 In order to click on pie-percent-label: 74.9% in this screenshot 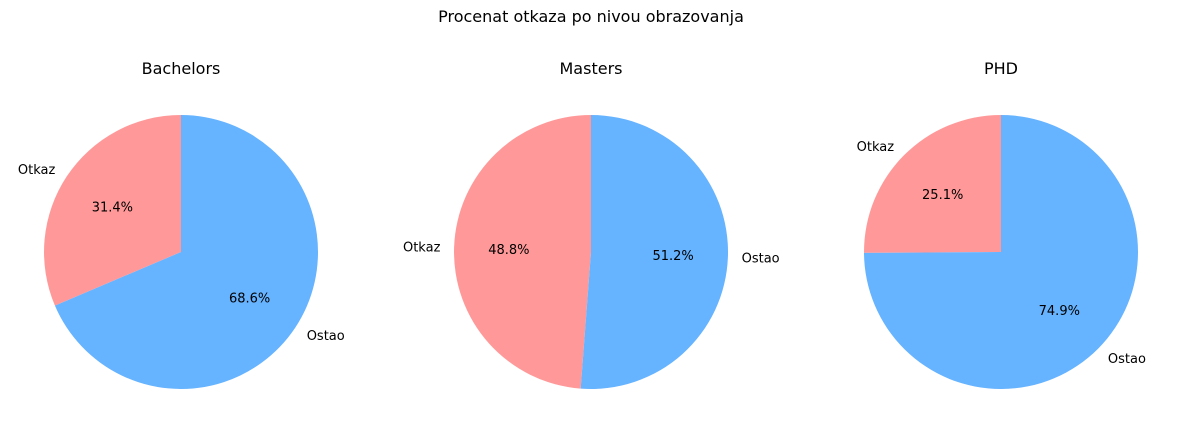, I will do `click(1059, 311)`.